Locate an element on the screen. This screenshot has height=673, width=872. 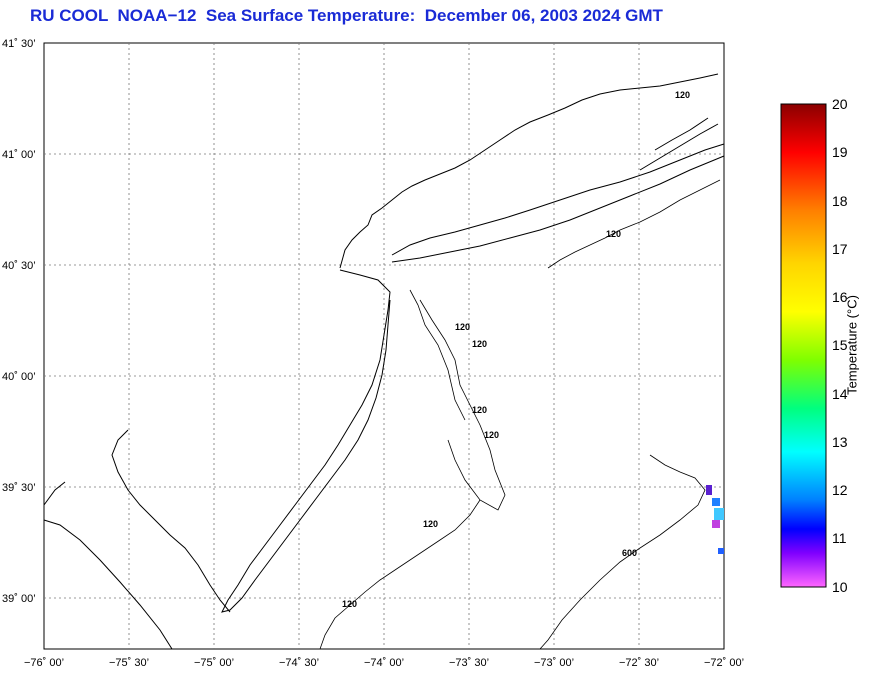
colorbar-tick: 11 is located at coordinates (839, 538).